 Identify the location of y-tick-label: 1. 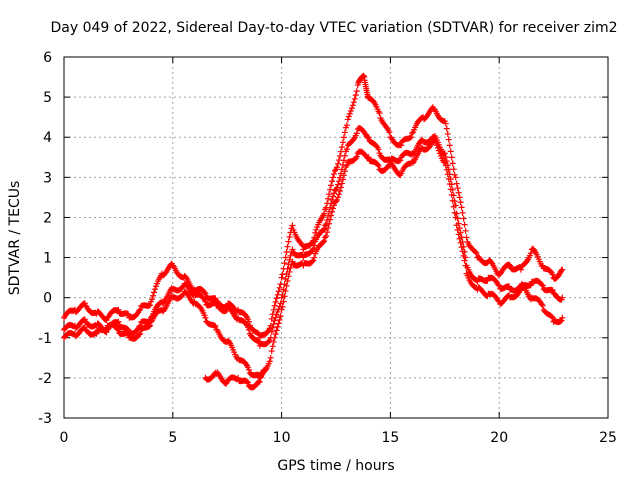
(47, 259).